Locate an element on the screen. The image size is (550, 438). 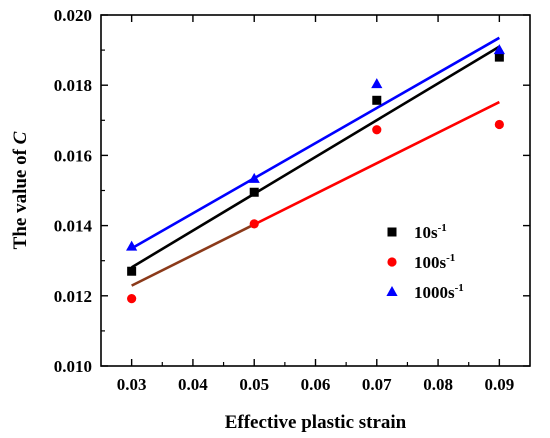
legend-marker-1000s is located at coordinates (392, 291).